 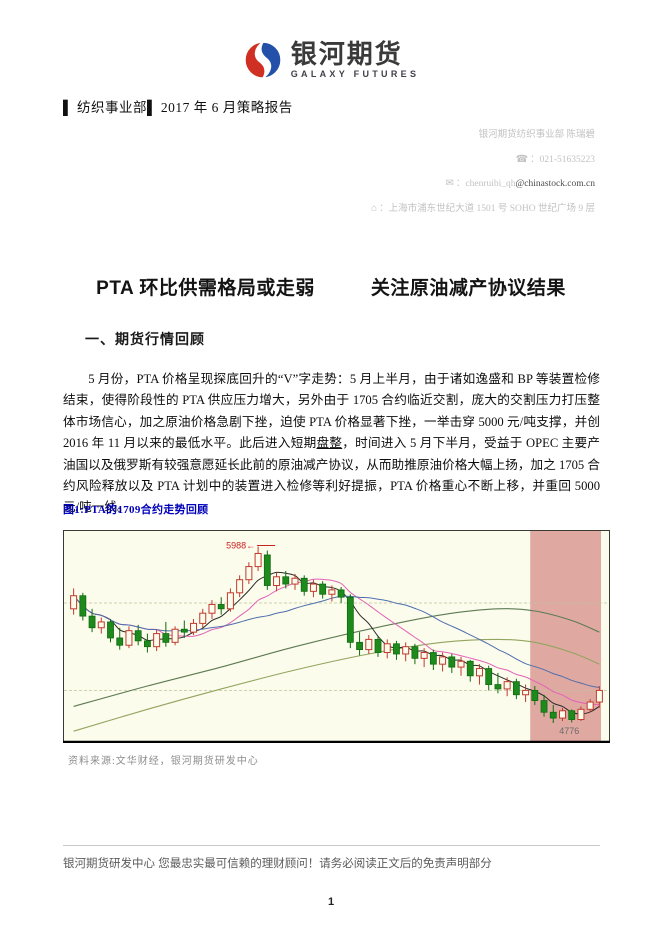 I want to click on building-icon: ⌂, so click(x=374, y=208).